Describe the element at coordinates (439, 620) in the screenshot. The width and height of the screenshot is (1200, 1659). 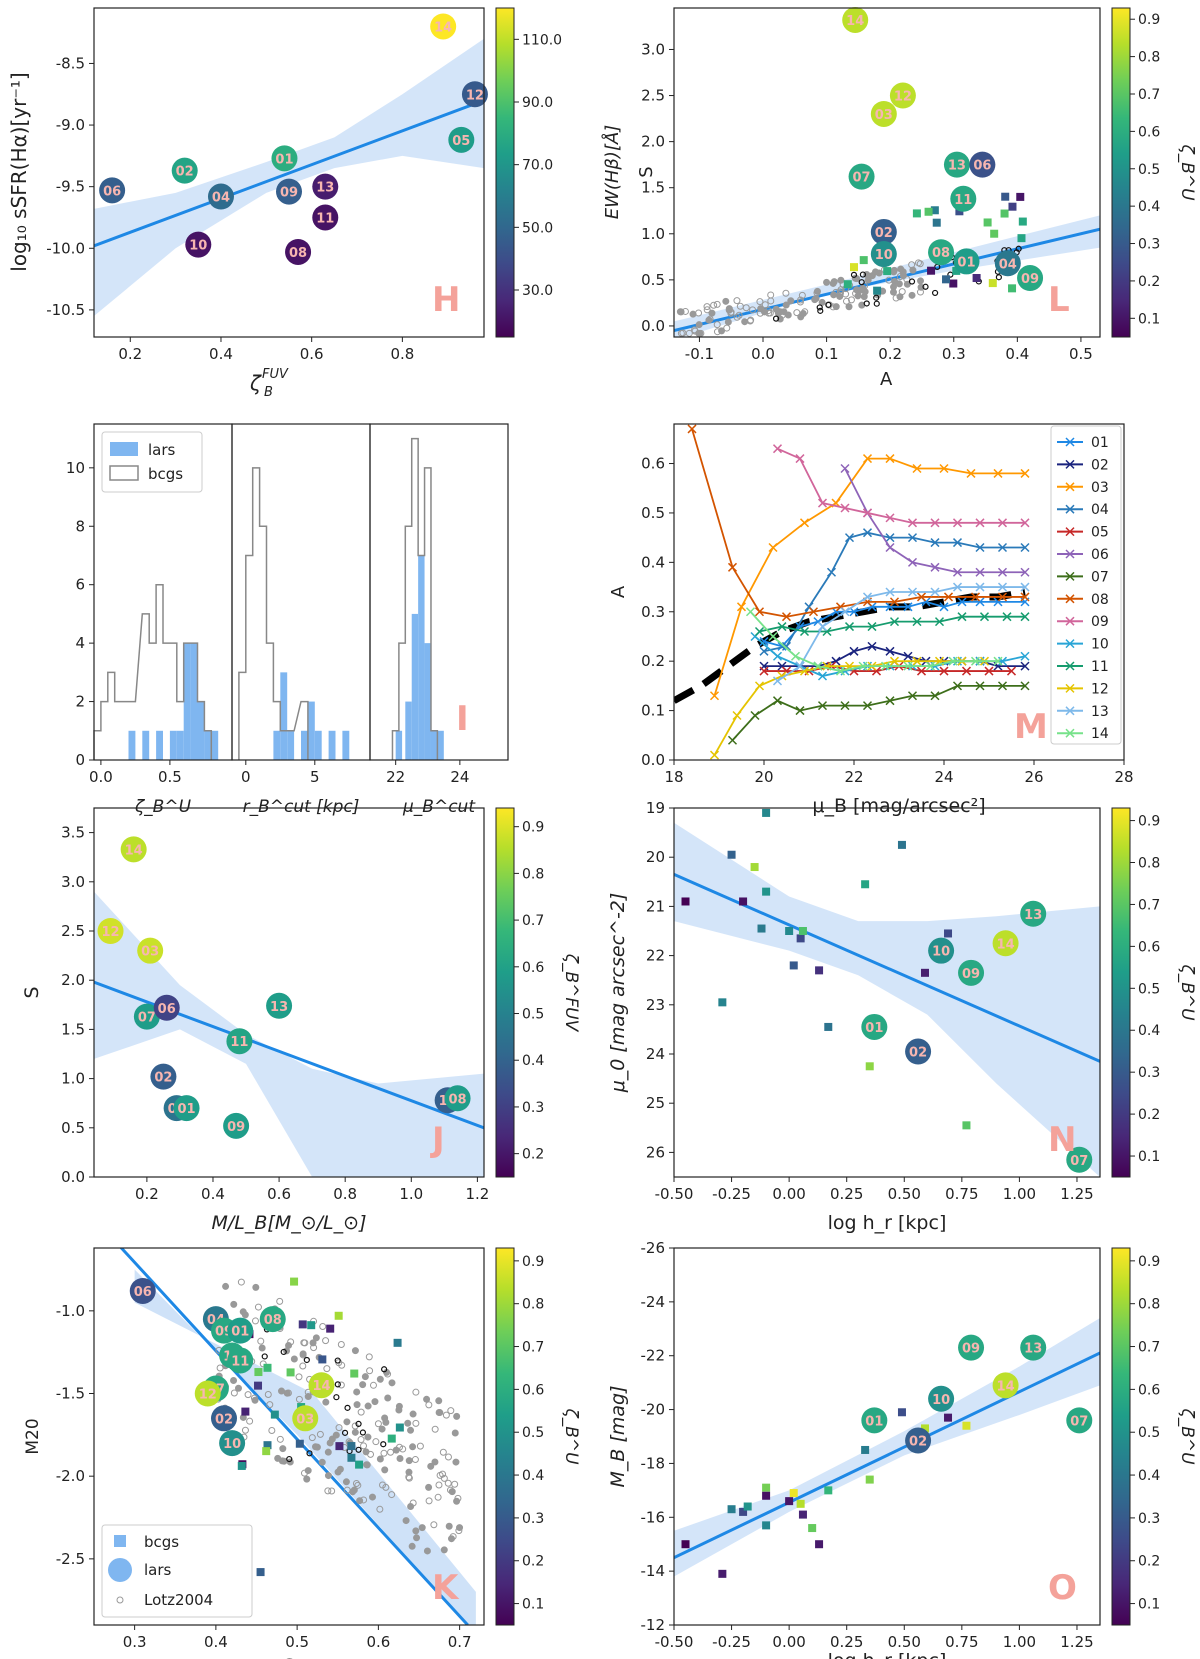
I see `subplot-2: 22 24 μ_B^cut` at that location.